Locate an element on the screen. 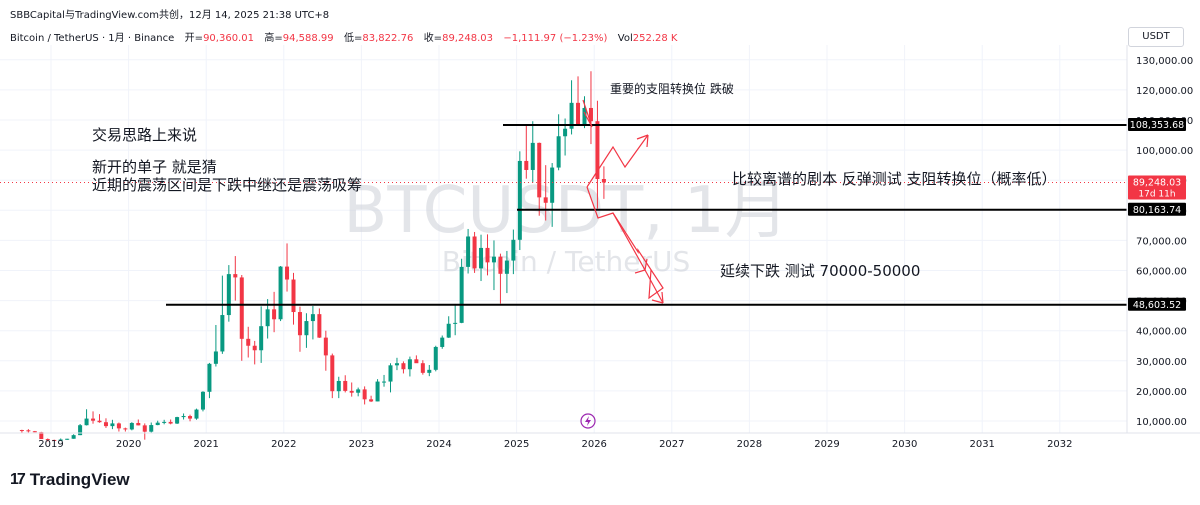  tradingview-logo: 17 TradingView is located at coordinates (70, 480).